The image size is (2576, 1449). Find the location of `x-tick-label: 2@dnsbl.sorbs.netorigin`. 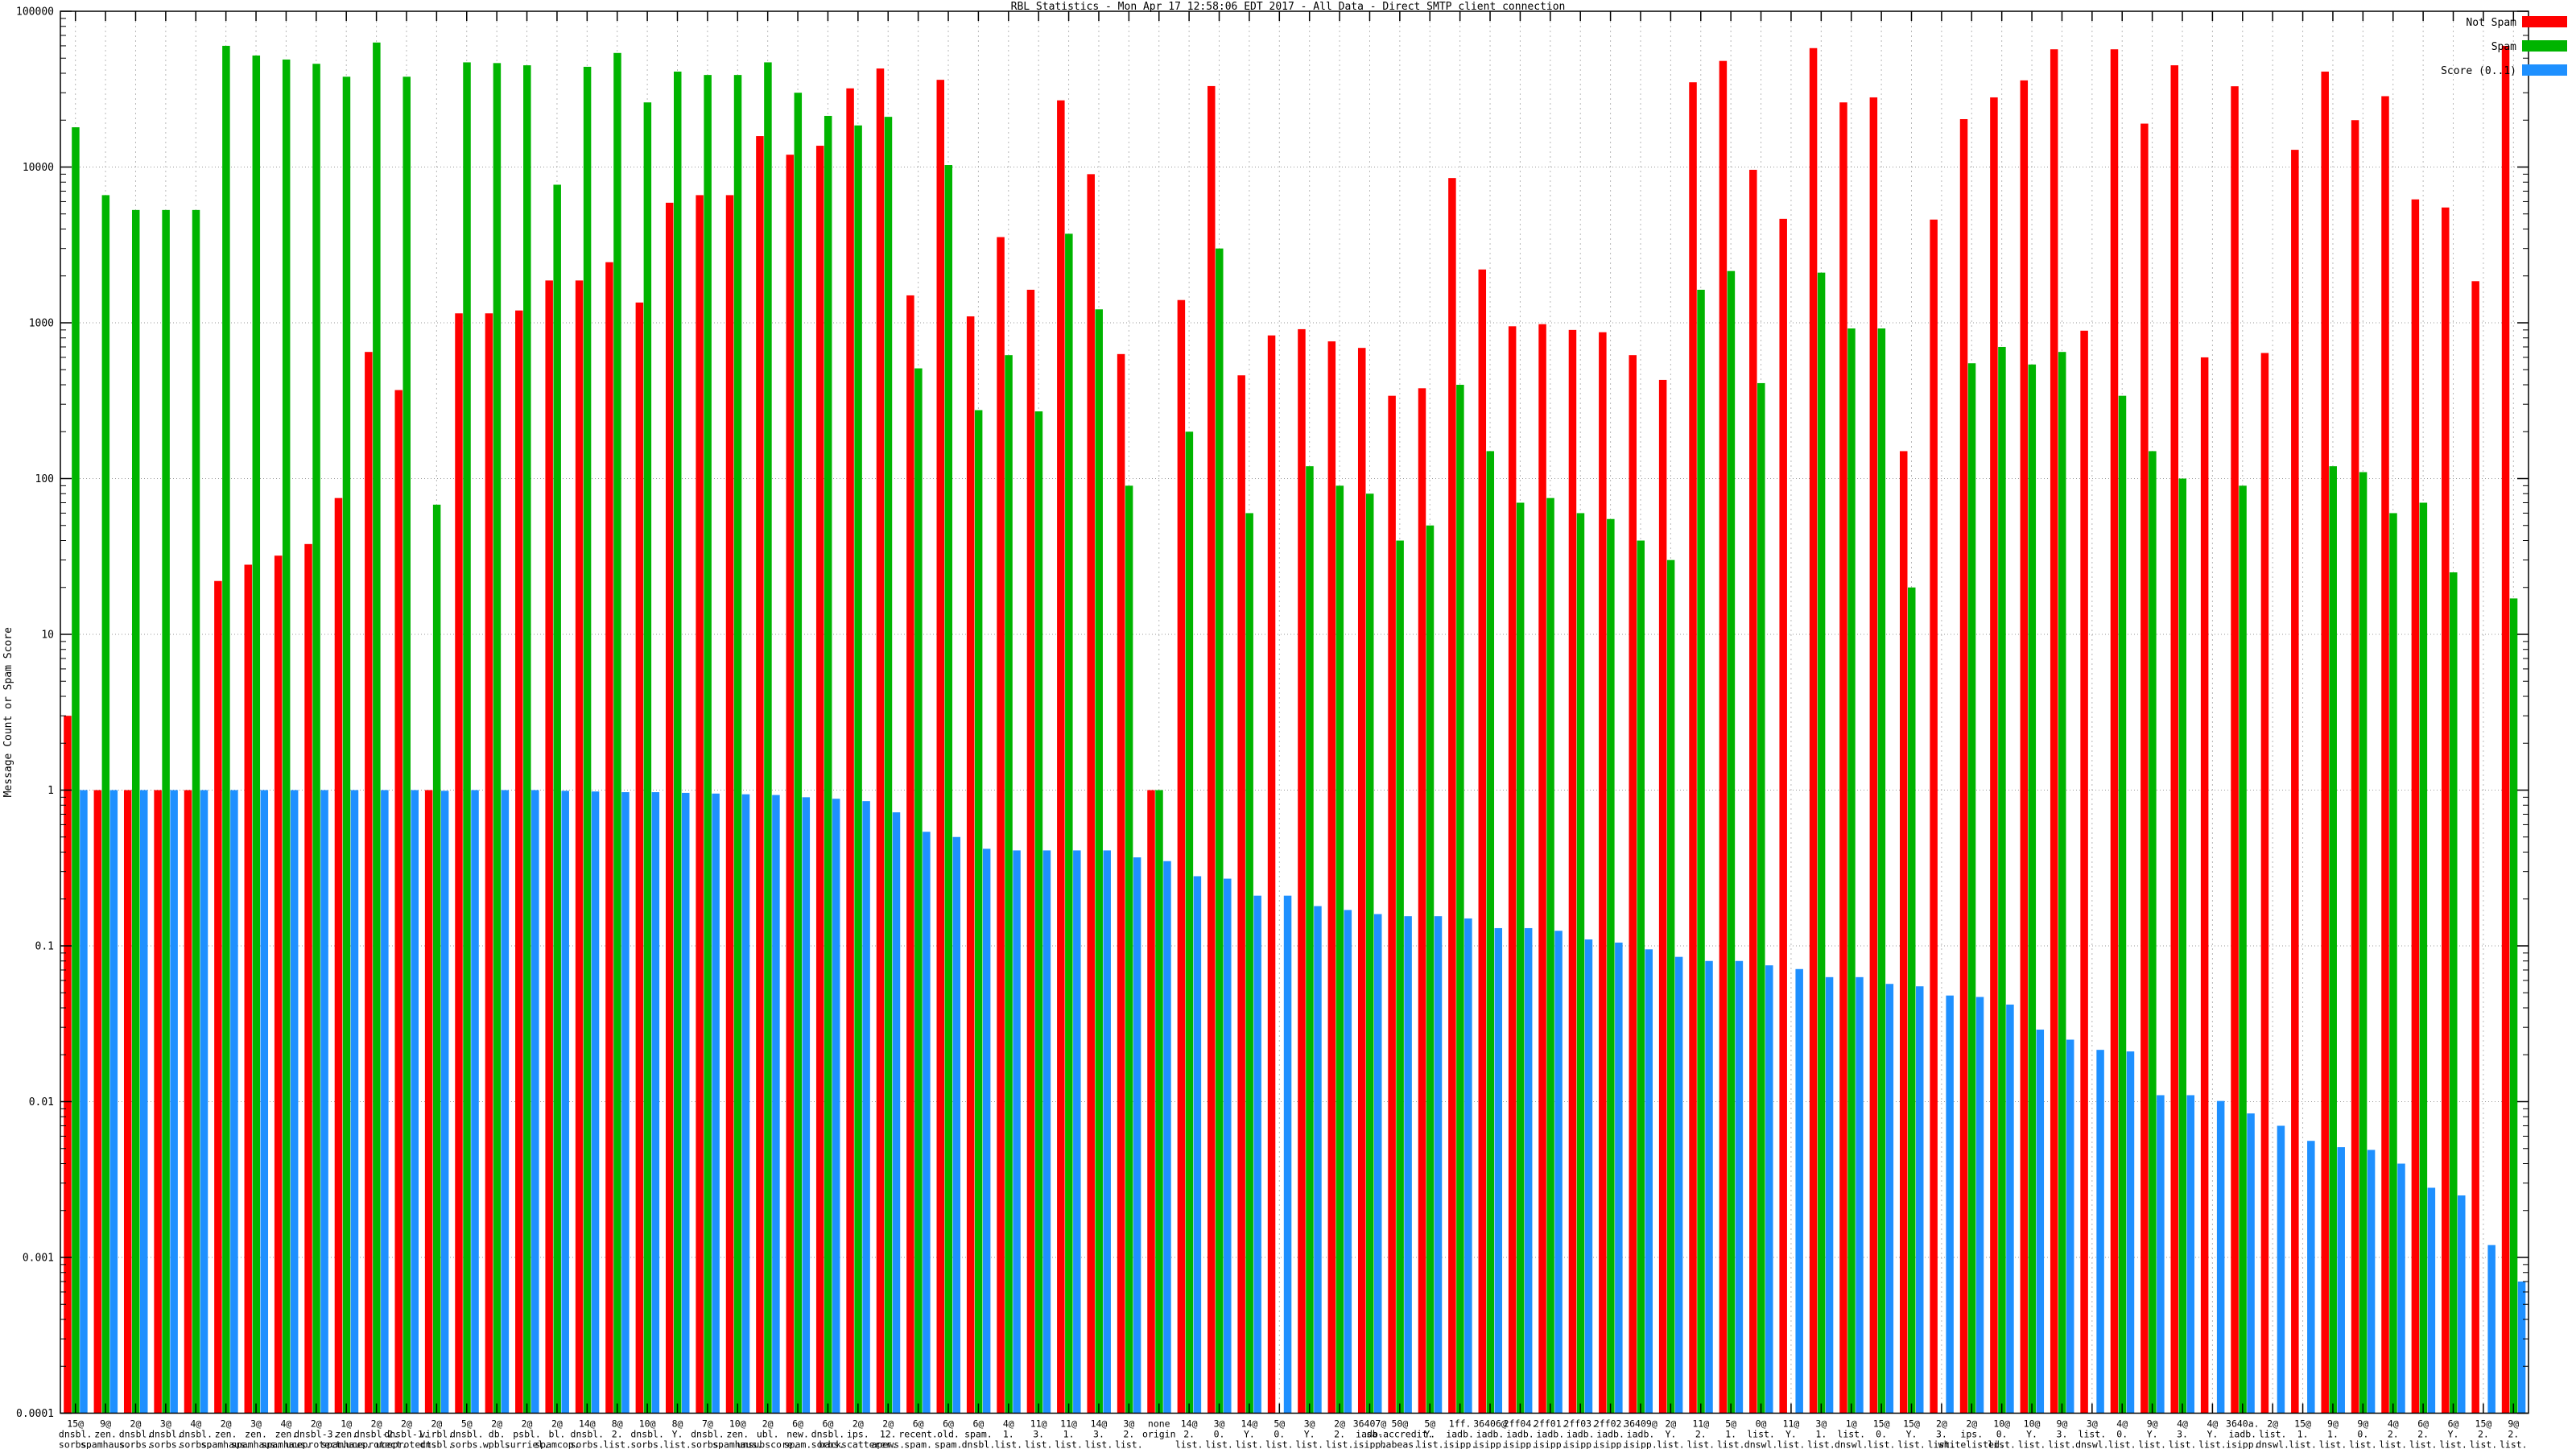

x-tick-label: 2@dnsbl.sorbs.netorigin is located at coordinates (136, 1433).